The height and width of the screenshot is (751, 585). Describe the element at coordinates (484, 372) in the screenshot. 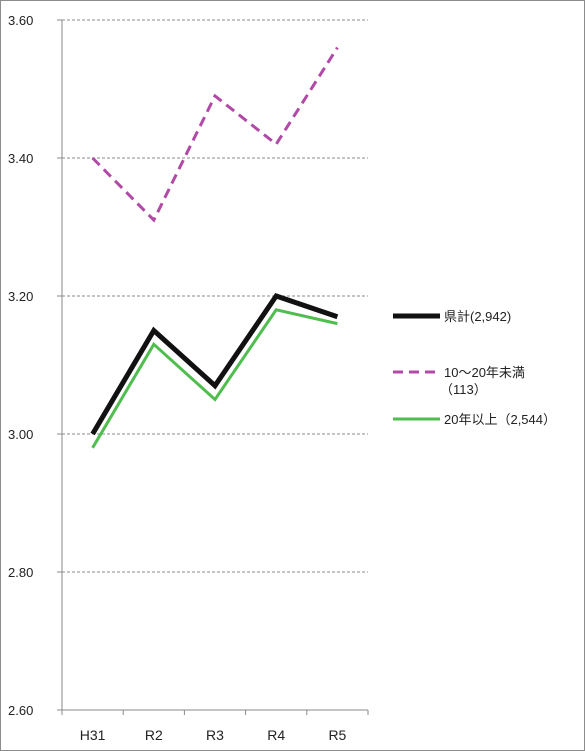

I see `legend-label-10-20-years: 10～20年未満` at that location.